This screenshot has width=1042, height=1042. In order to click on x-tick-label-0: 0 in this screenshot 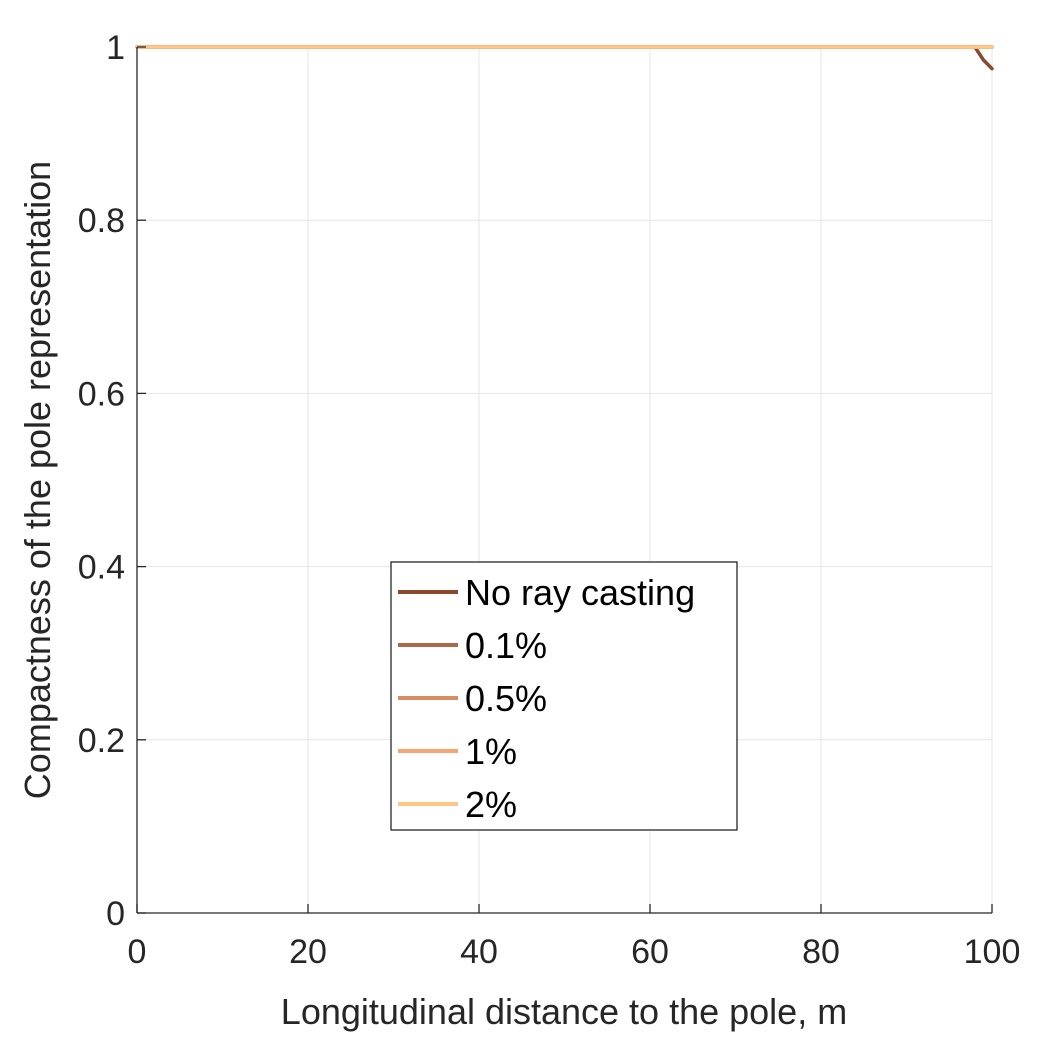, I will do `click(137, 952)`.